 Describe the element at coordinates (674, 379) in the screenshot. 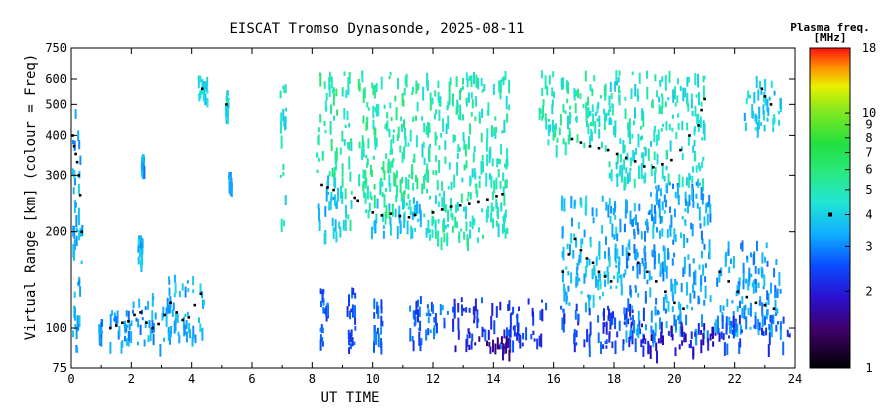

I see `x-tick-label: 20` at that location.